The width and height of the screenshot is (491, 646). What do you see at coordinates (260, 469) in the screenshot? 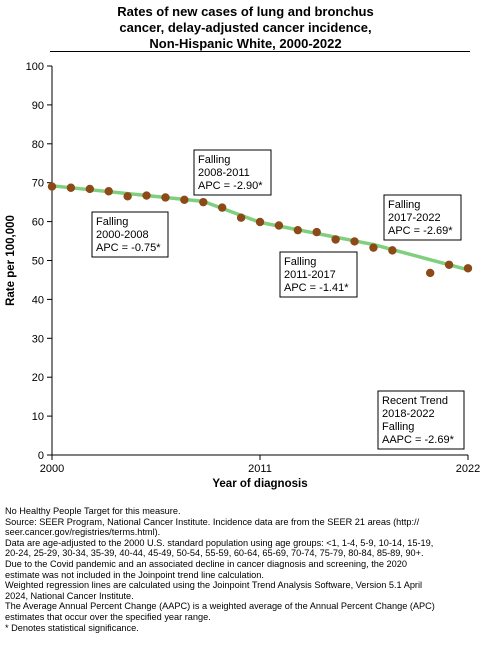
I see `x-tick-label: 2011` at bounding box center [260, 469].